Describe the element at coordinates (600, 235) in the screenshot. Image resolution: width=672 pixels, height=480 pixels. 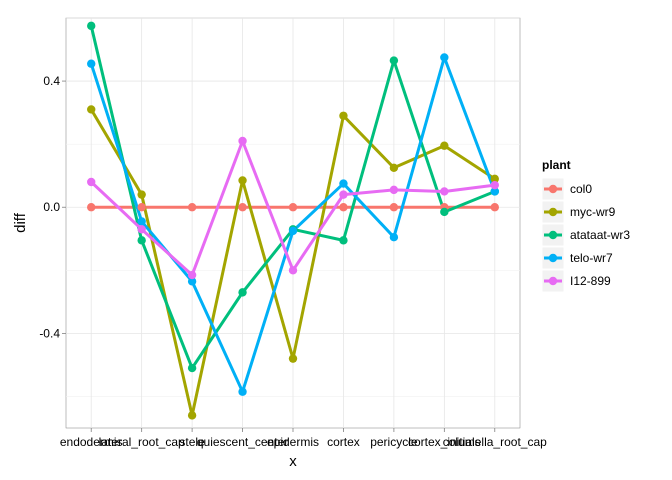
I see `legend-label: atataat-wr3` at that location.